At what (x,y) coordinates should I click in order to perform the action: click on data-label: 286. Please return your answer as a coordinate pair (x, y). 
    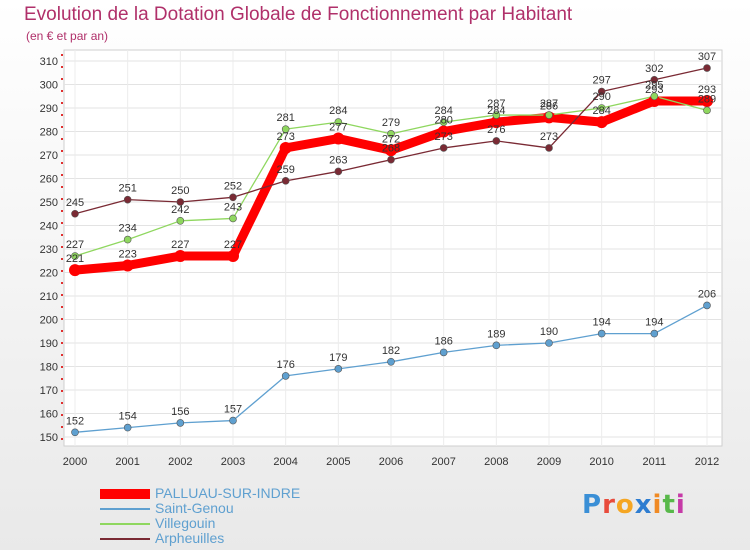
    Looking at the image, I should click on (549, 106).